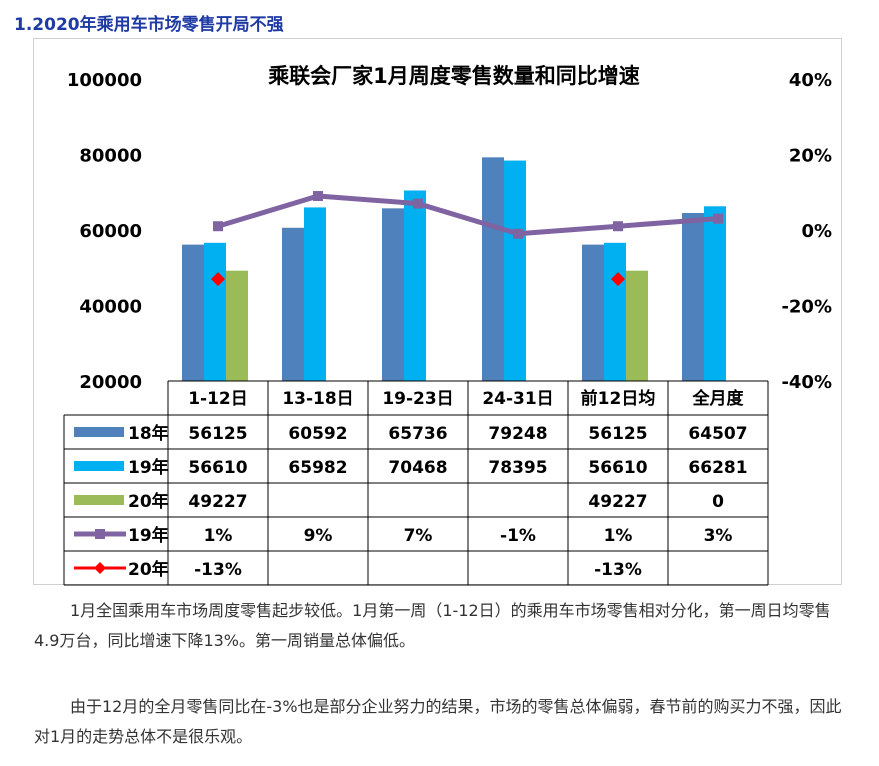  Describe the element at coordinates (318, 536) in the screenshot. I see `data-label: 9%` at that location.